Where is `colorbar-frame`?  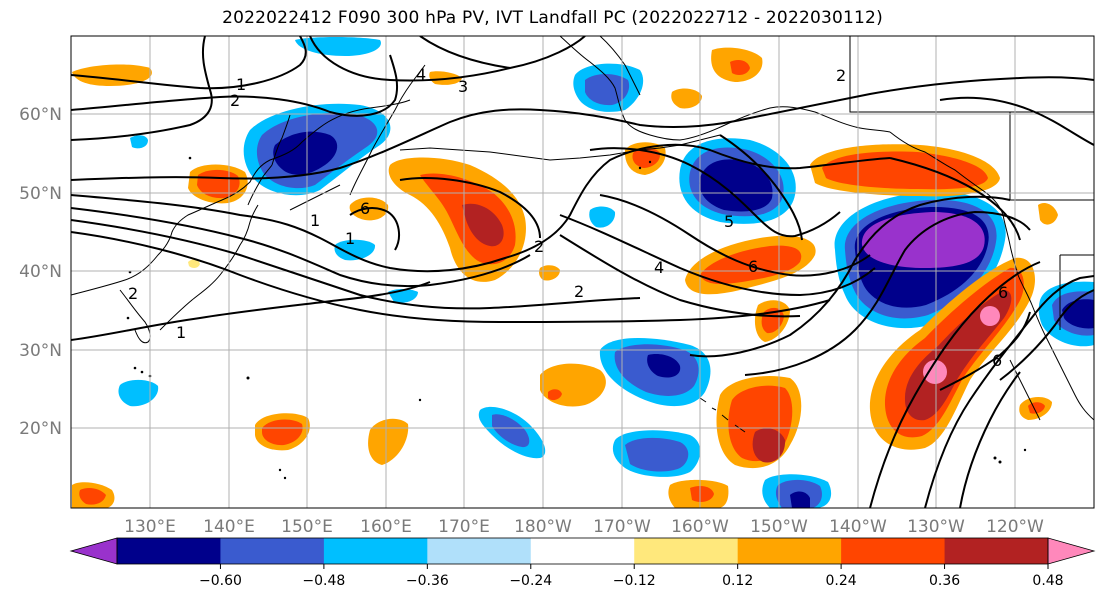 colorbar-frame is located at coordinates (582, 551).